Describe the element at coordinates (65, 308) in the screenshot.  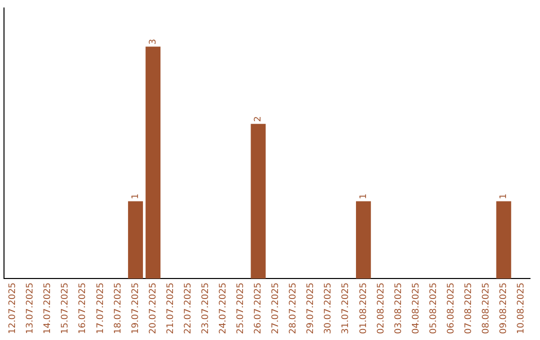
I see `x-tick-label: 15.07.2025` at that location.